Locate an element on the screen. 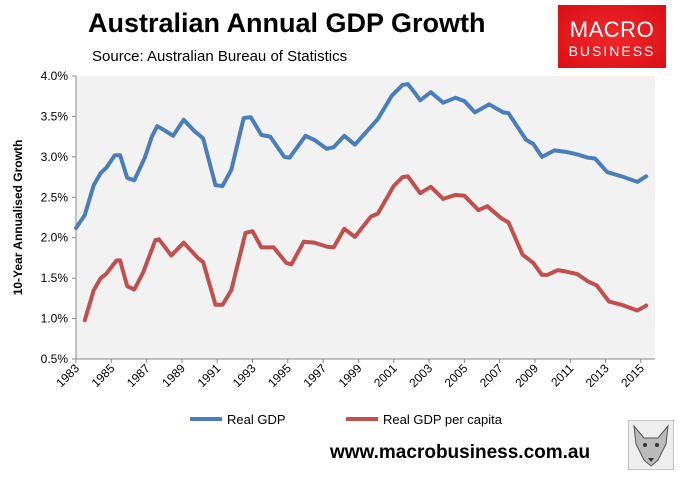  x-tick-label: 1999 is located at coordinates (350, 375).